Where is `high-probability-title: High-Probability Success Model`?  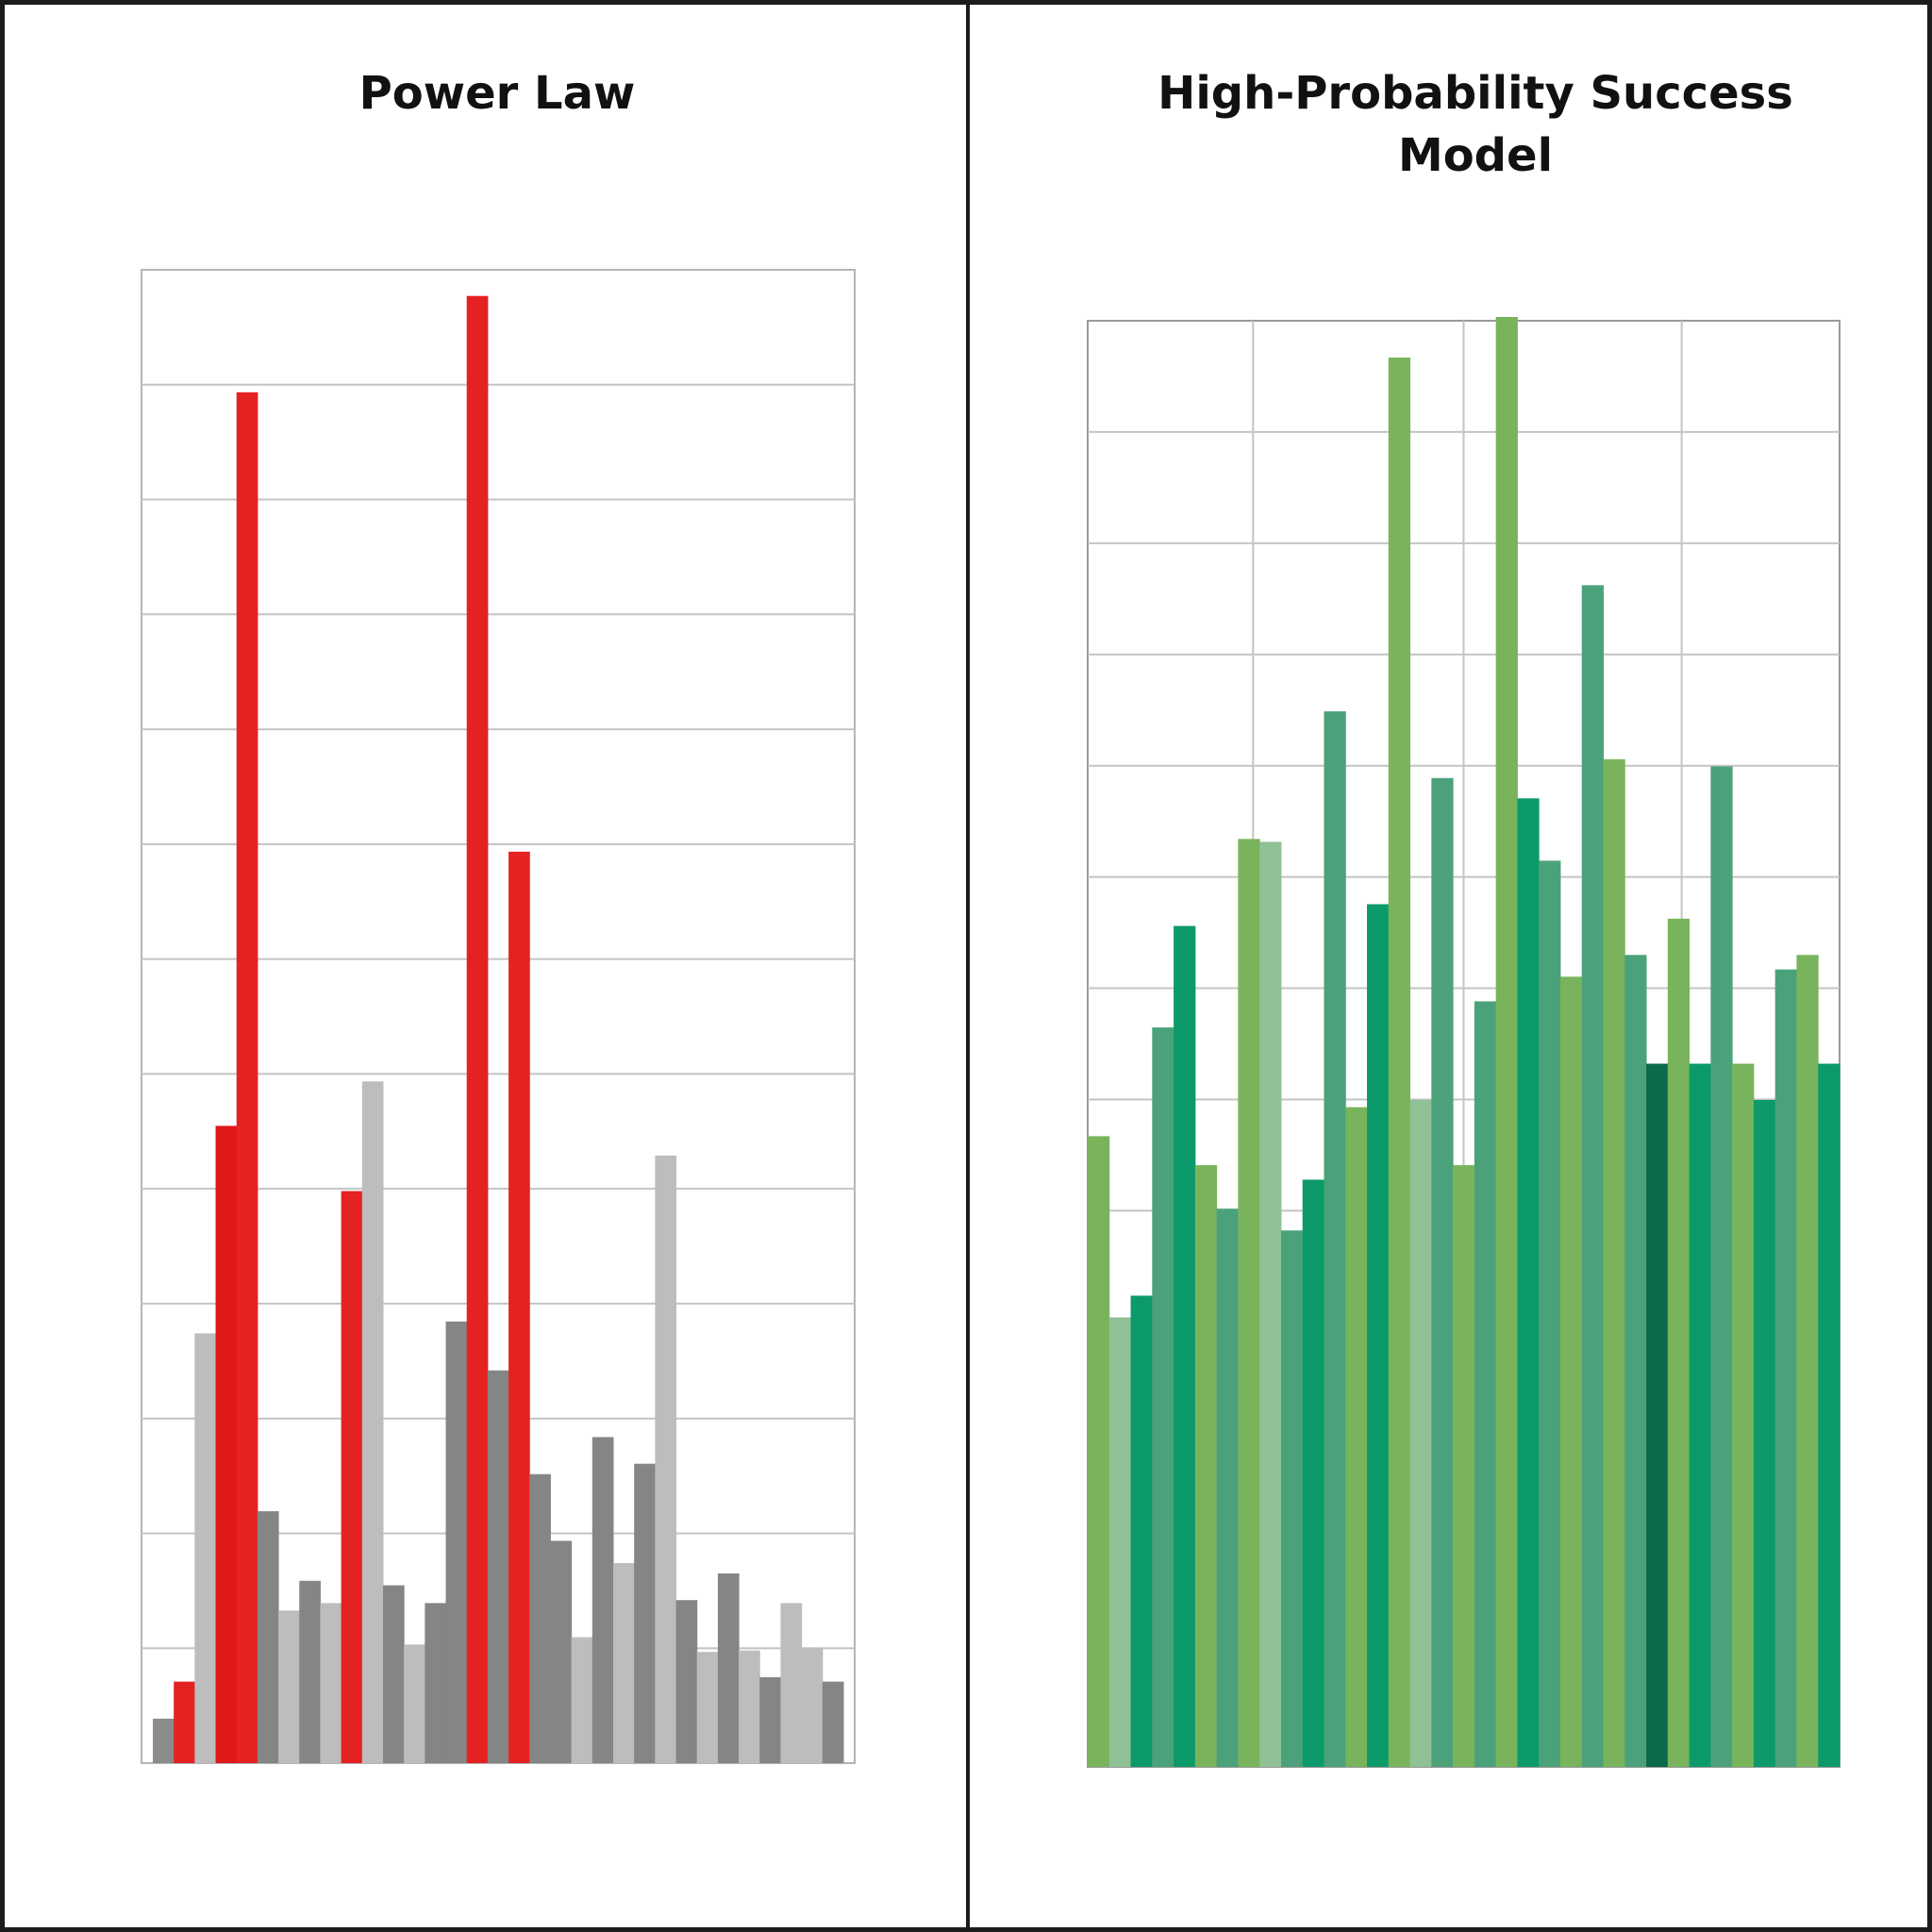
high-probability-title: High-Probability Success Model is located at coordinates (1476, 125).